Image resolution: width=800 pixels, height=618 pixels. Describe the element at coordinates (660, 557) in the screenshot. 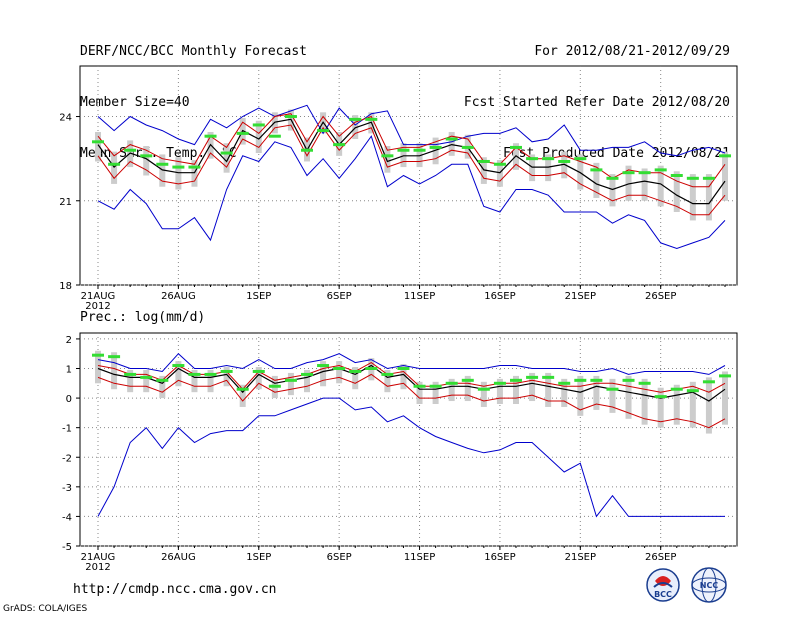

I see `x-tick-label: 26SEP` at that location.